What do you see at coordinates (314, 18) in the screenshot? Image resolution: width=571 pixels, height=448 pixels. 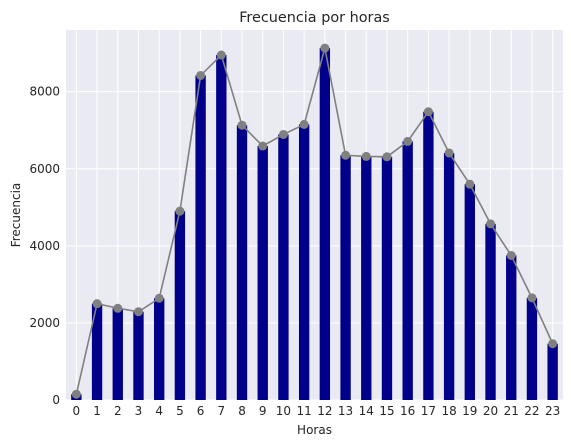 I see `chart-title: Frecuencia por horas` at bounding box center [314, 18].